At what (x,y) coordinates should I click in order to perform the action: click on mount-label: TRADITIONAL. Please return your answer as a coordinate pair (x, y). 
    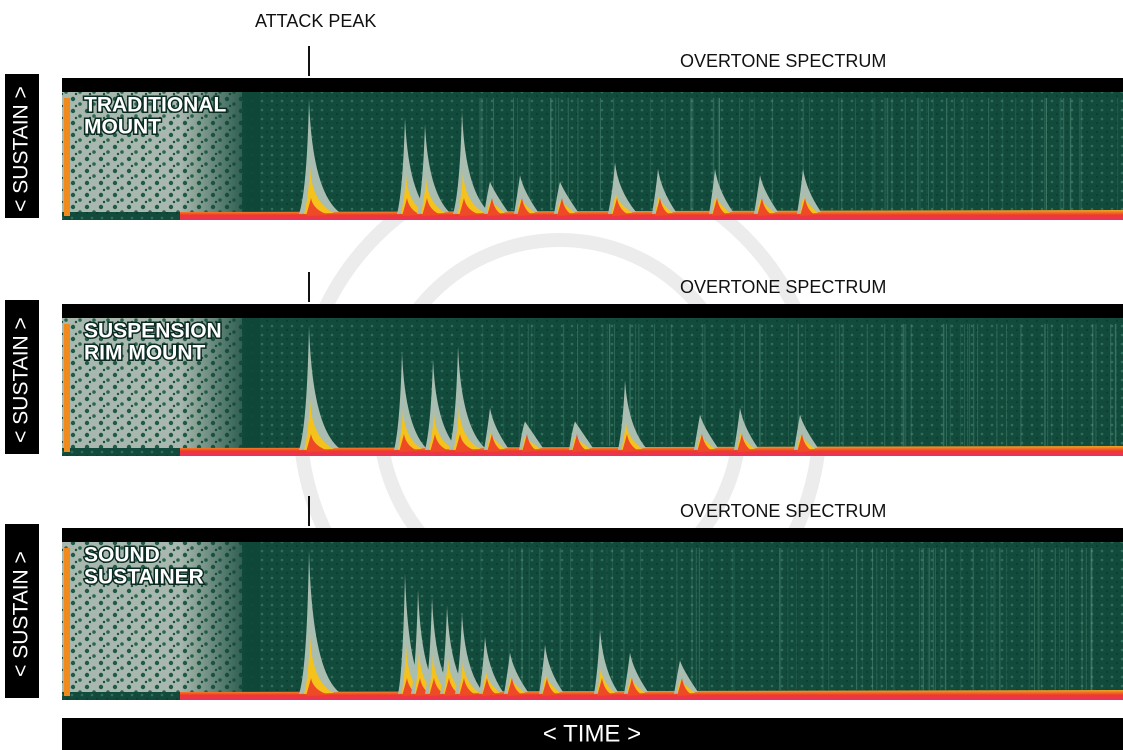
    Looking at the image, I should click on (155, 105).